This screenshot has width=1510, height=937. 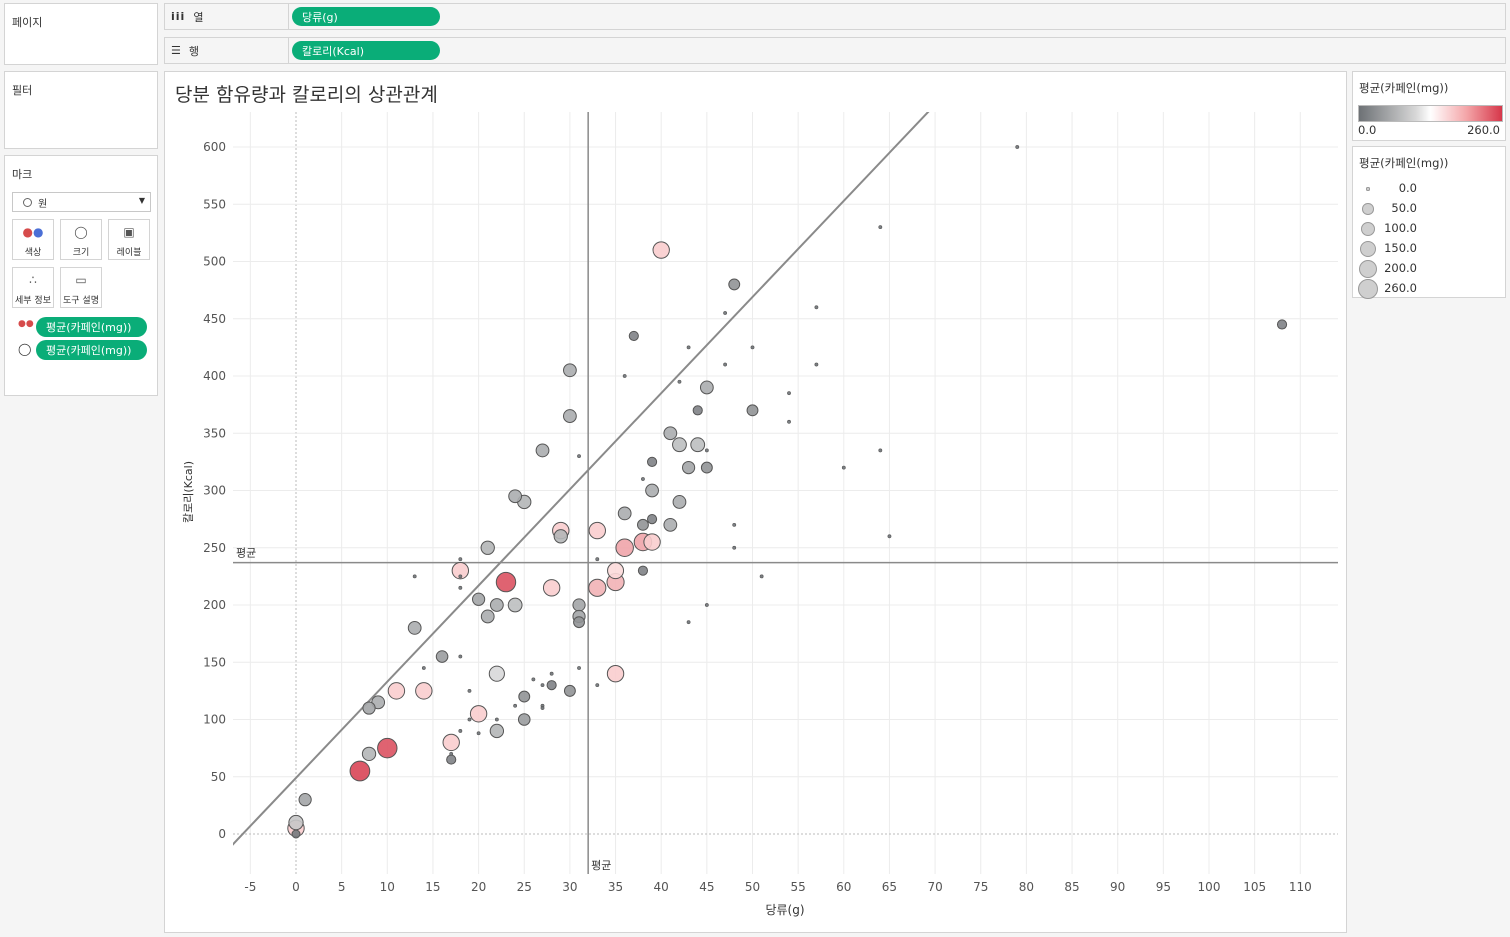 I want to click on size-legend-item: 260.0, so click(x=1428, y=289).